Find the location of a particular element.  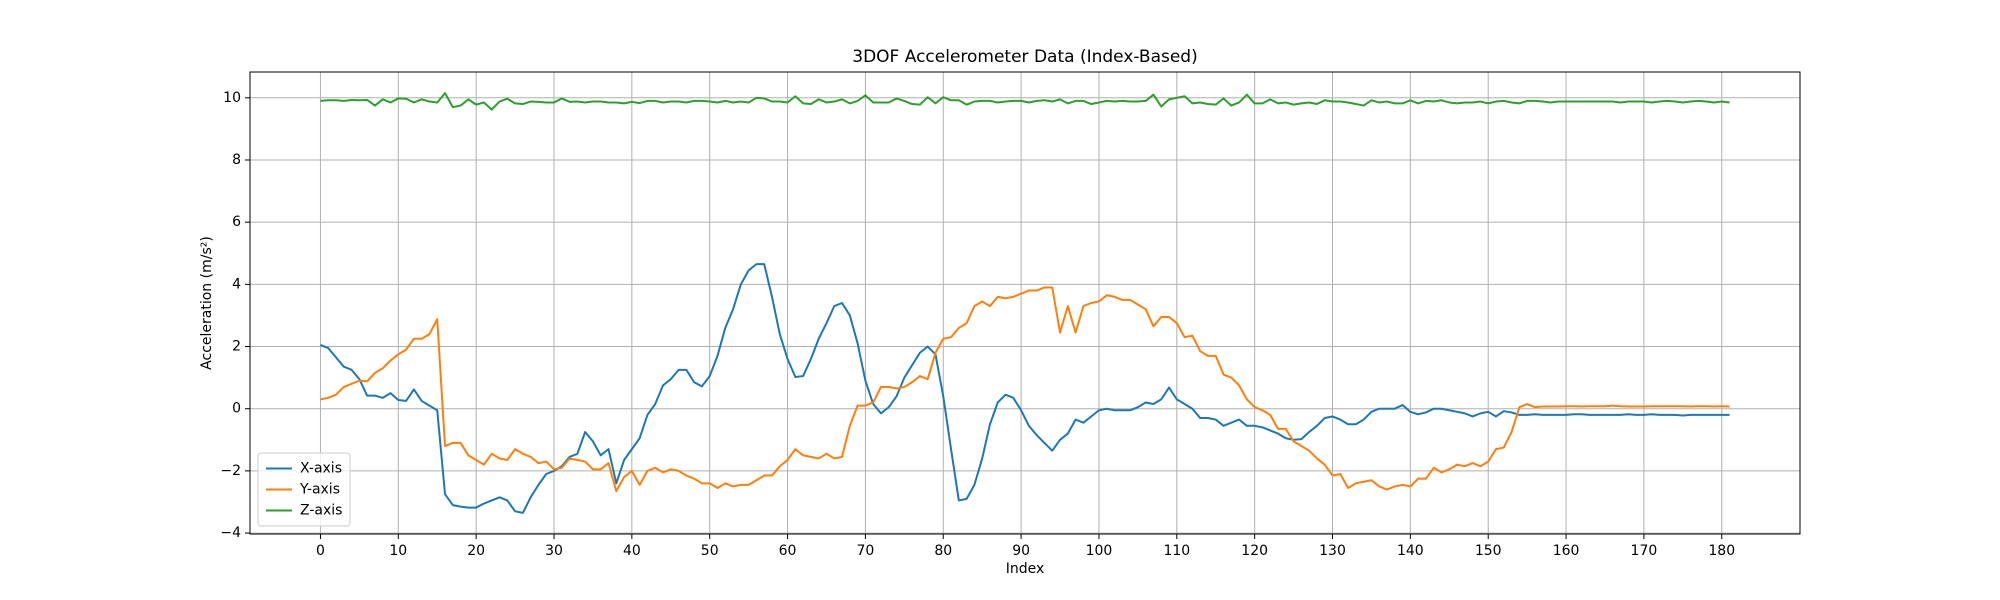

x-tick-label: 90 is located at coordinates (1021, 551).